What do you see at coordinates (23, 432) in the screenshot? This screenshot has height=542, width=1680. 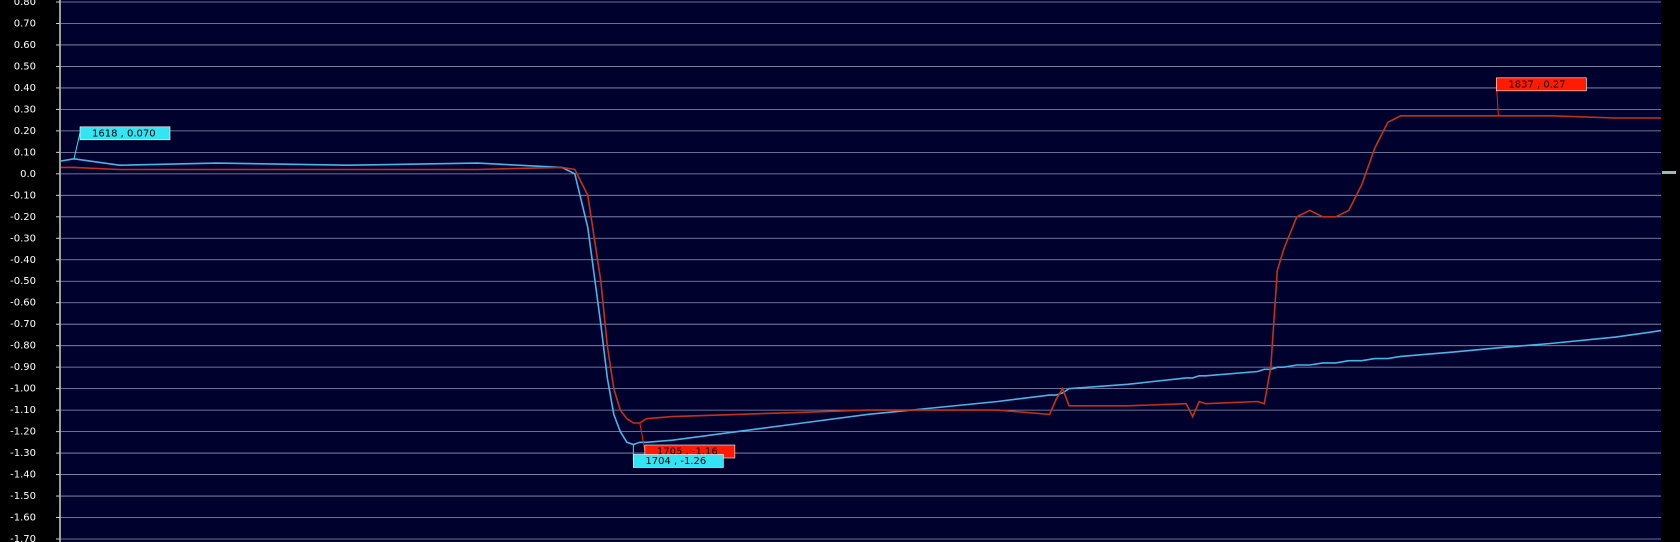 I see `y-tick-label: -1.20` at bounding box center [23, 432].